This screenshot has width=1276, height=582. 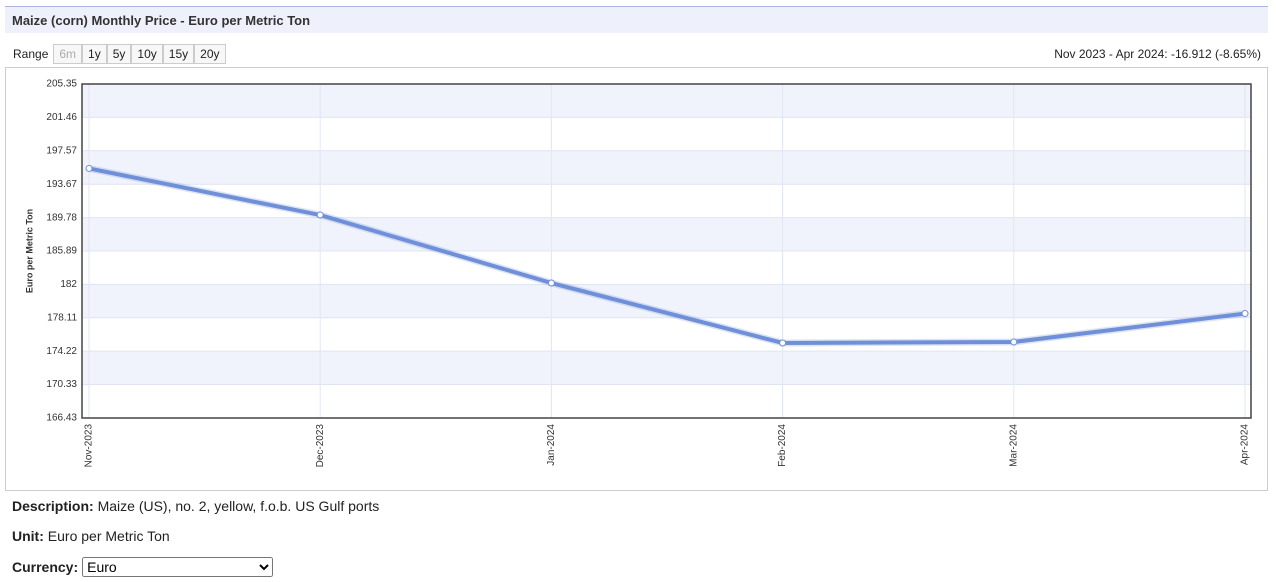 I want to click on range-bar: Range 6m 1y 5y 10y 15y 20y, so click(x=119, y=54).